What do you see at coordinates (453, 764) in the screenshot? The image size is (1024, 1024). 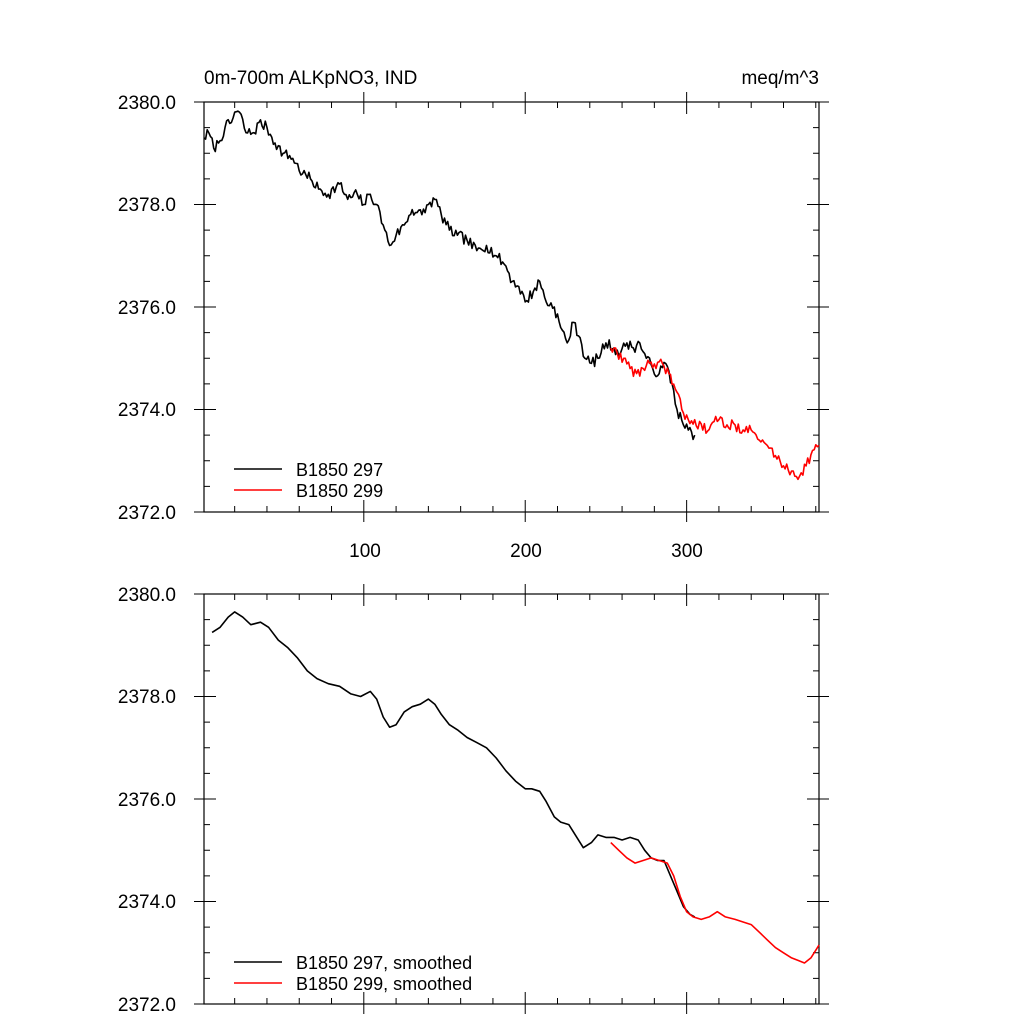 I see `series-line-b1850-297-smoothed` at bounding box center [453, 764].